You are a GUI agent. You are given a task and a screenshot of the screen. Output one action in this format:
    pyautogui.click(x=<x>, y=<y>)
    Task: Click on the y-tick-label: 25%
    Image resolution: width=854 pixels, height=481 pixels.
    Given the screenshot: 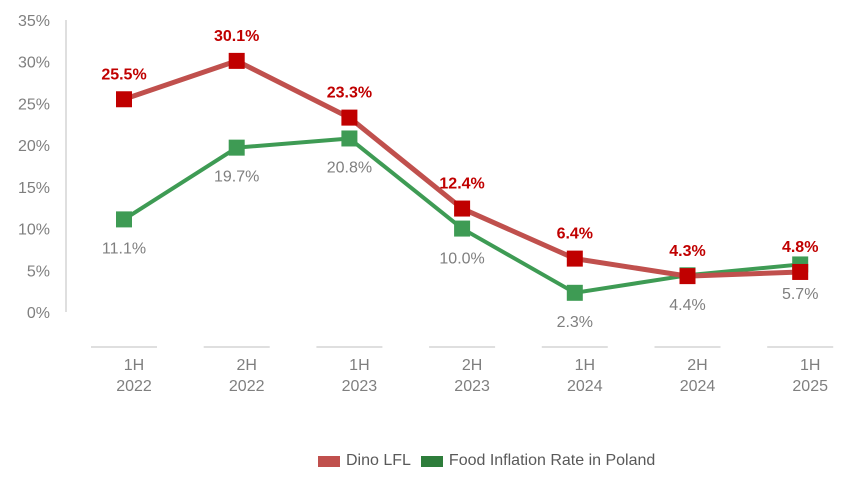 What is the action you would take?
    pyautogui.click(x=34, y=104)
    